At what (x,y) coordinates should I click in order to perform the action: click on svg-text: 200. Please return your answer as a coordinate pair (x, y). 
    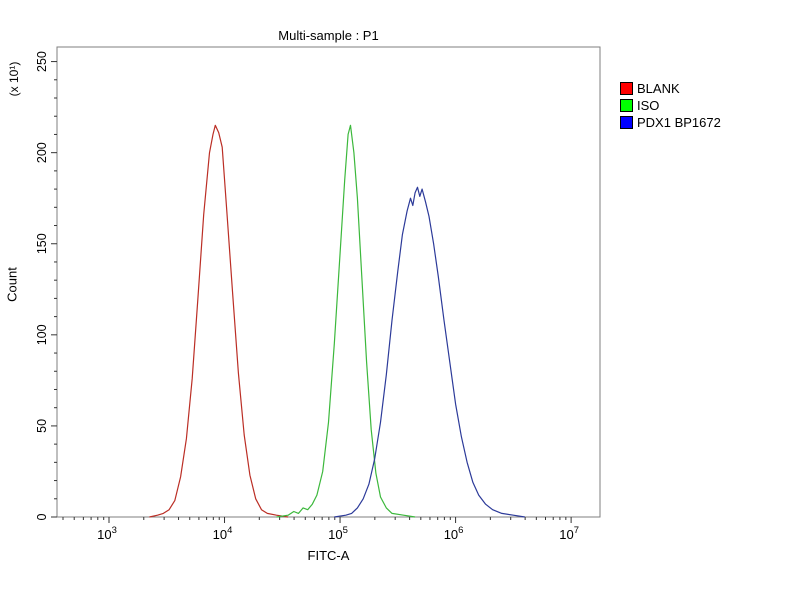
    Looking at the image, I should click on (42, 152).